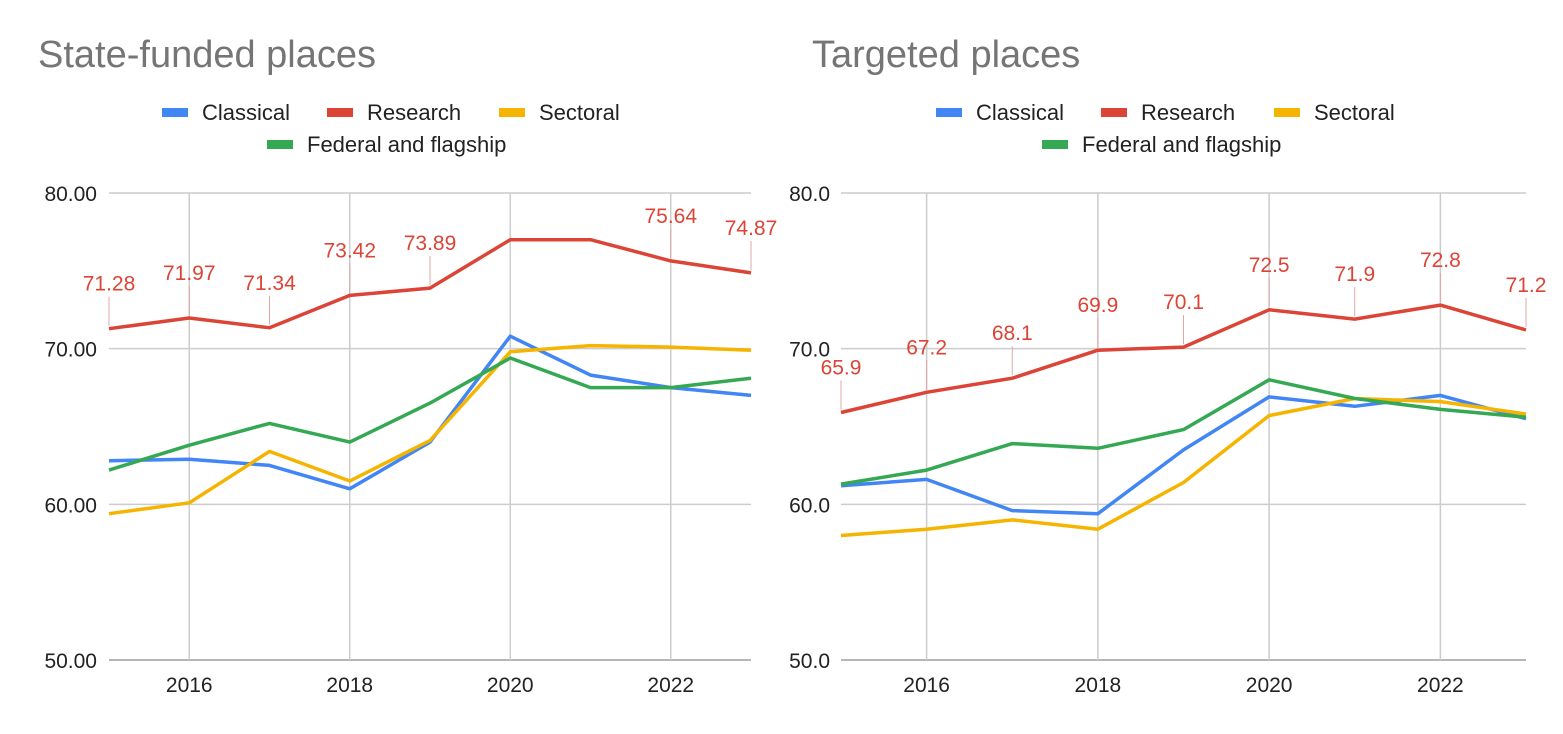  What do you see at coordinates (189, 273) in the screenshot?
I see `data-label: 71.97` at bounding box center [189, 273].